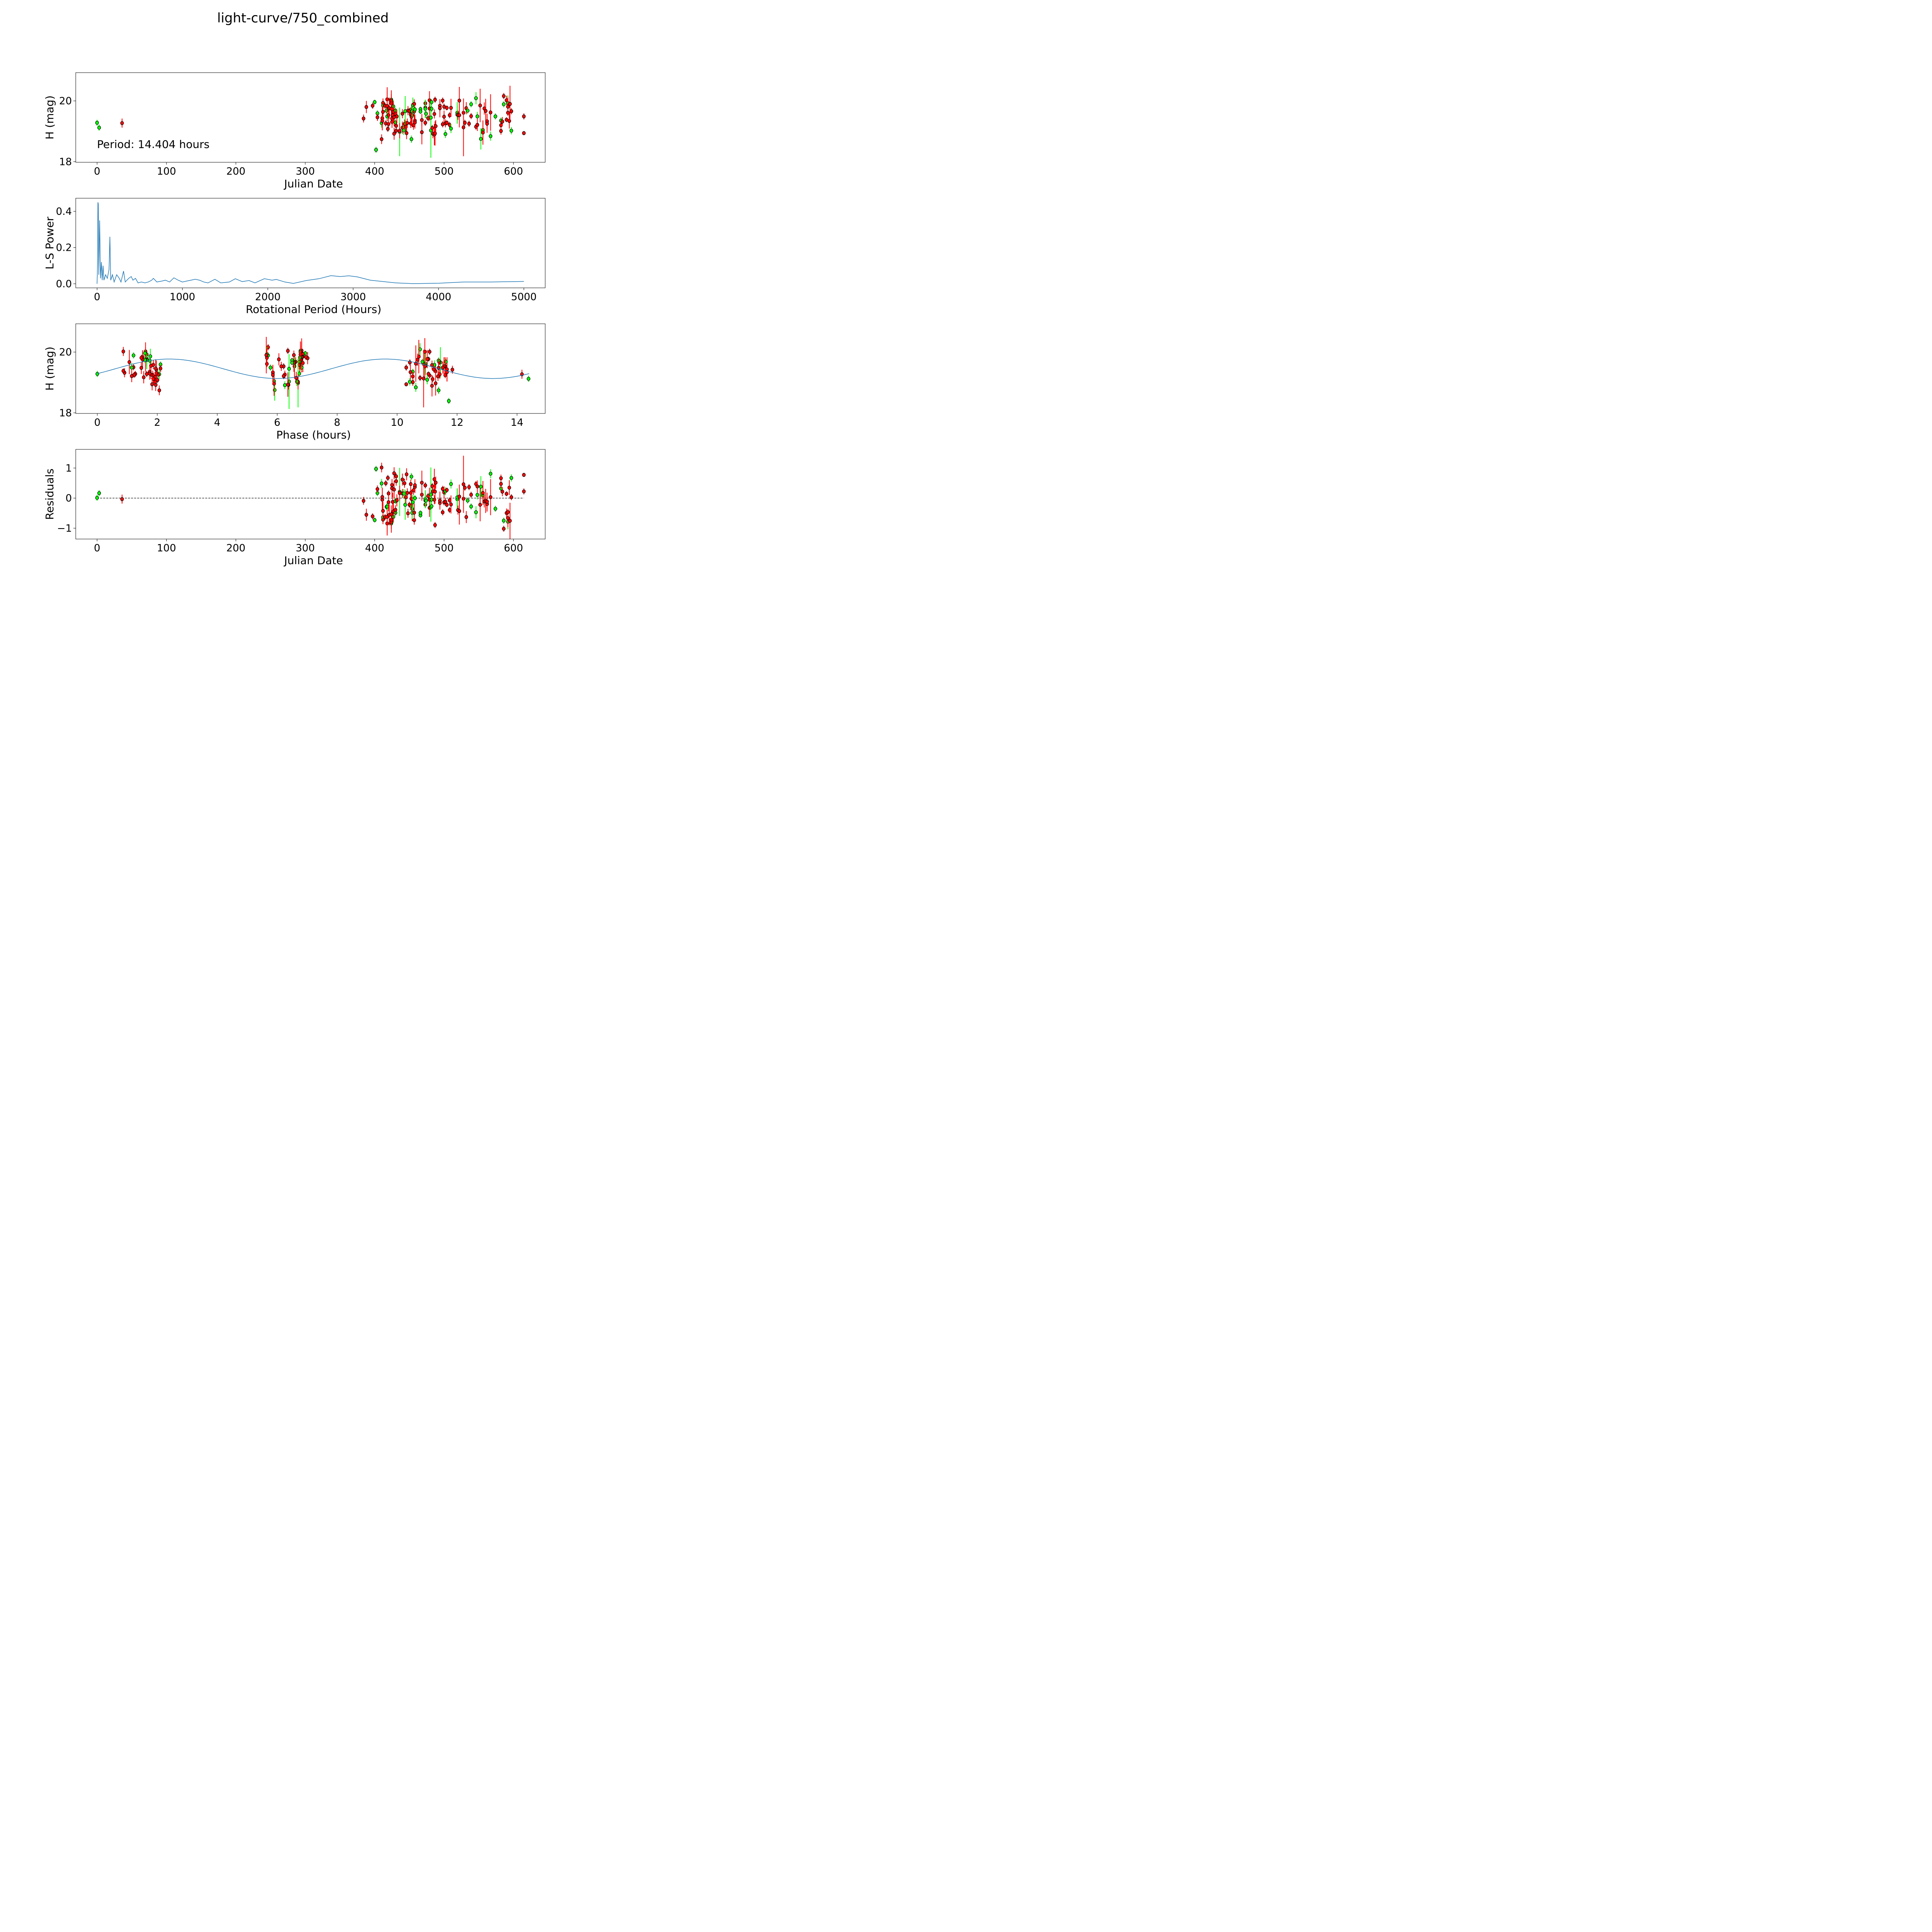  I want to click on figure-title: light-curve/750_combined, so click(303, 18).